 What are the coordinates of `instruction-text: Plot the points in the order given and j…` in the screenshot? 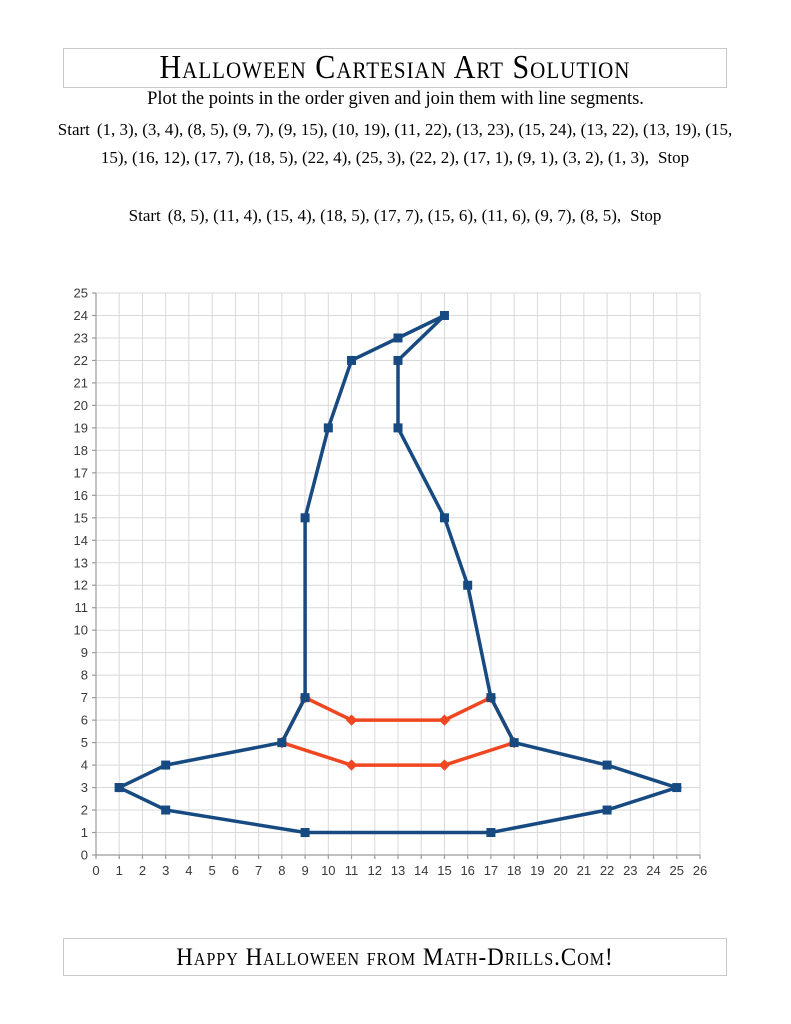 It's located at (395, 99).